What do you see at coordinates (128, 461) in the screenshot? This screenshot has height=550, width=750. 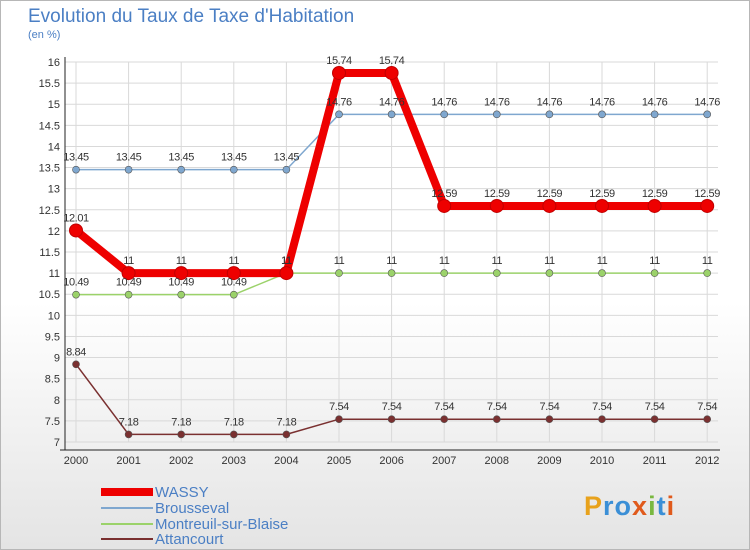 I see `x-tick-label: 2001` at bounding box center [128, 461].